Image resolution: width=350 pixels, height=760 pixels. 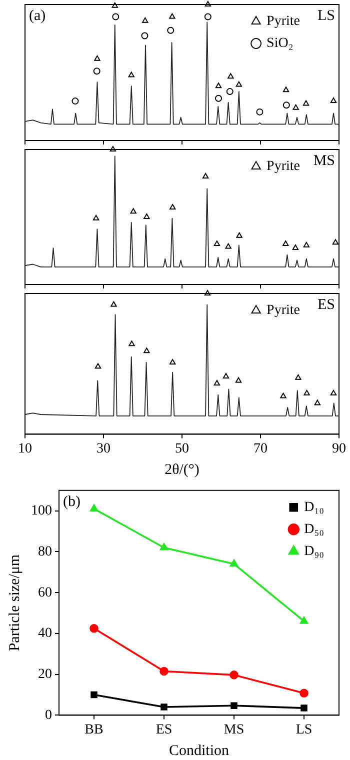 I want to click on annotation: (a), so click(x=37, y=16).